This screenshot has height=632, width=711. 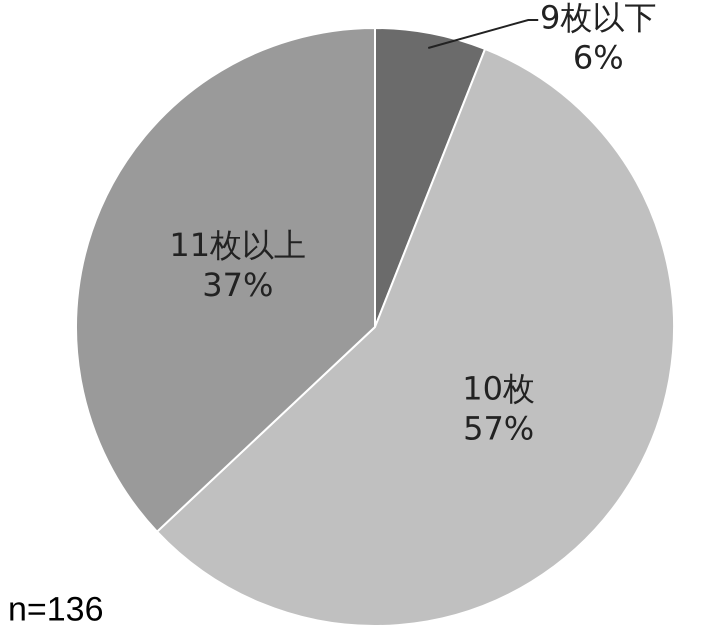 What do you see at coordinates (237, 245) in the screenshot?
I see `slice-label: 11枚以上` at bounding box center [237, 245].